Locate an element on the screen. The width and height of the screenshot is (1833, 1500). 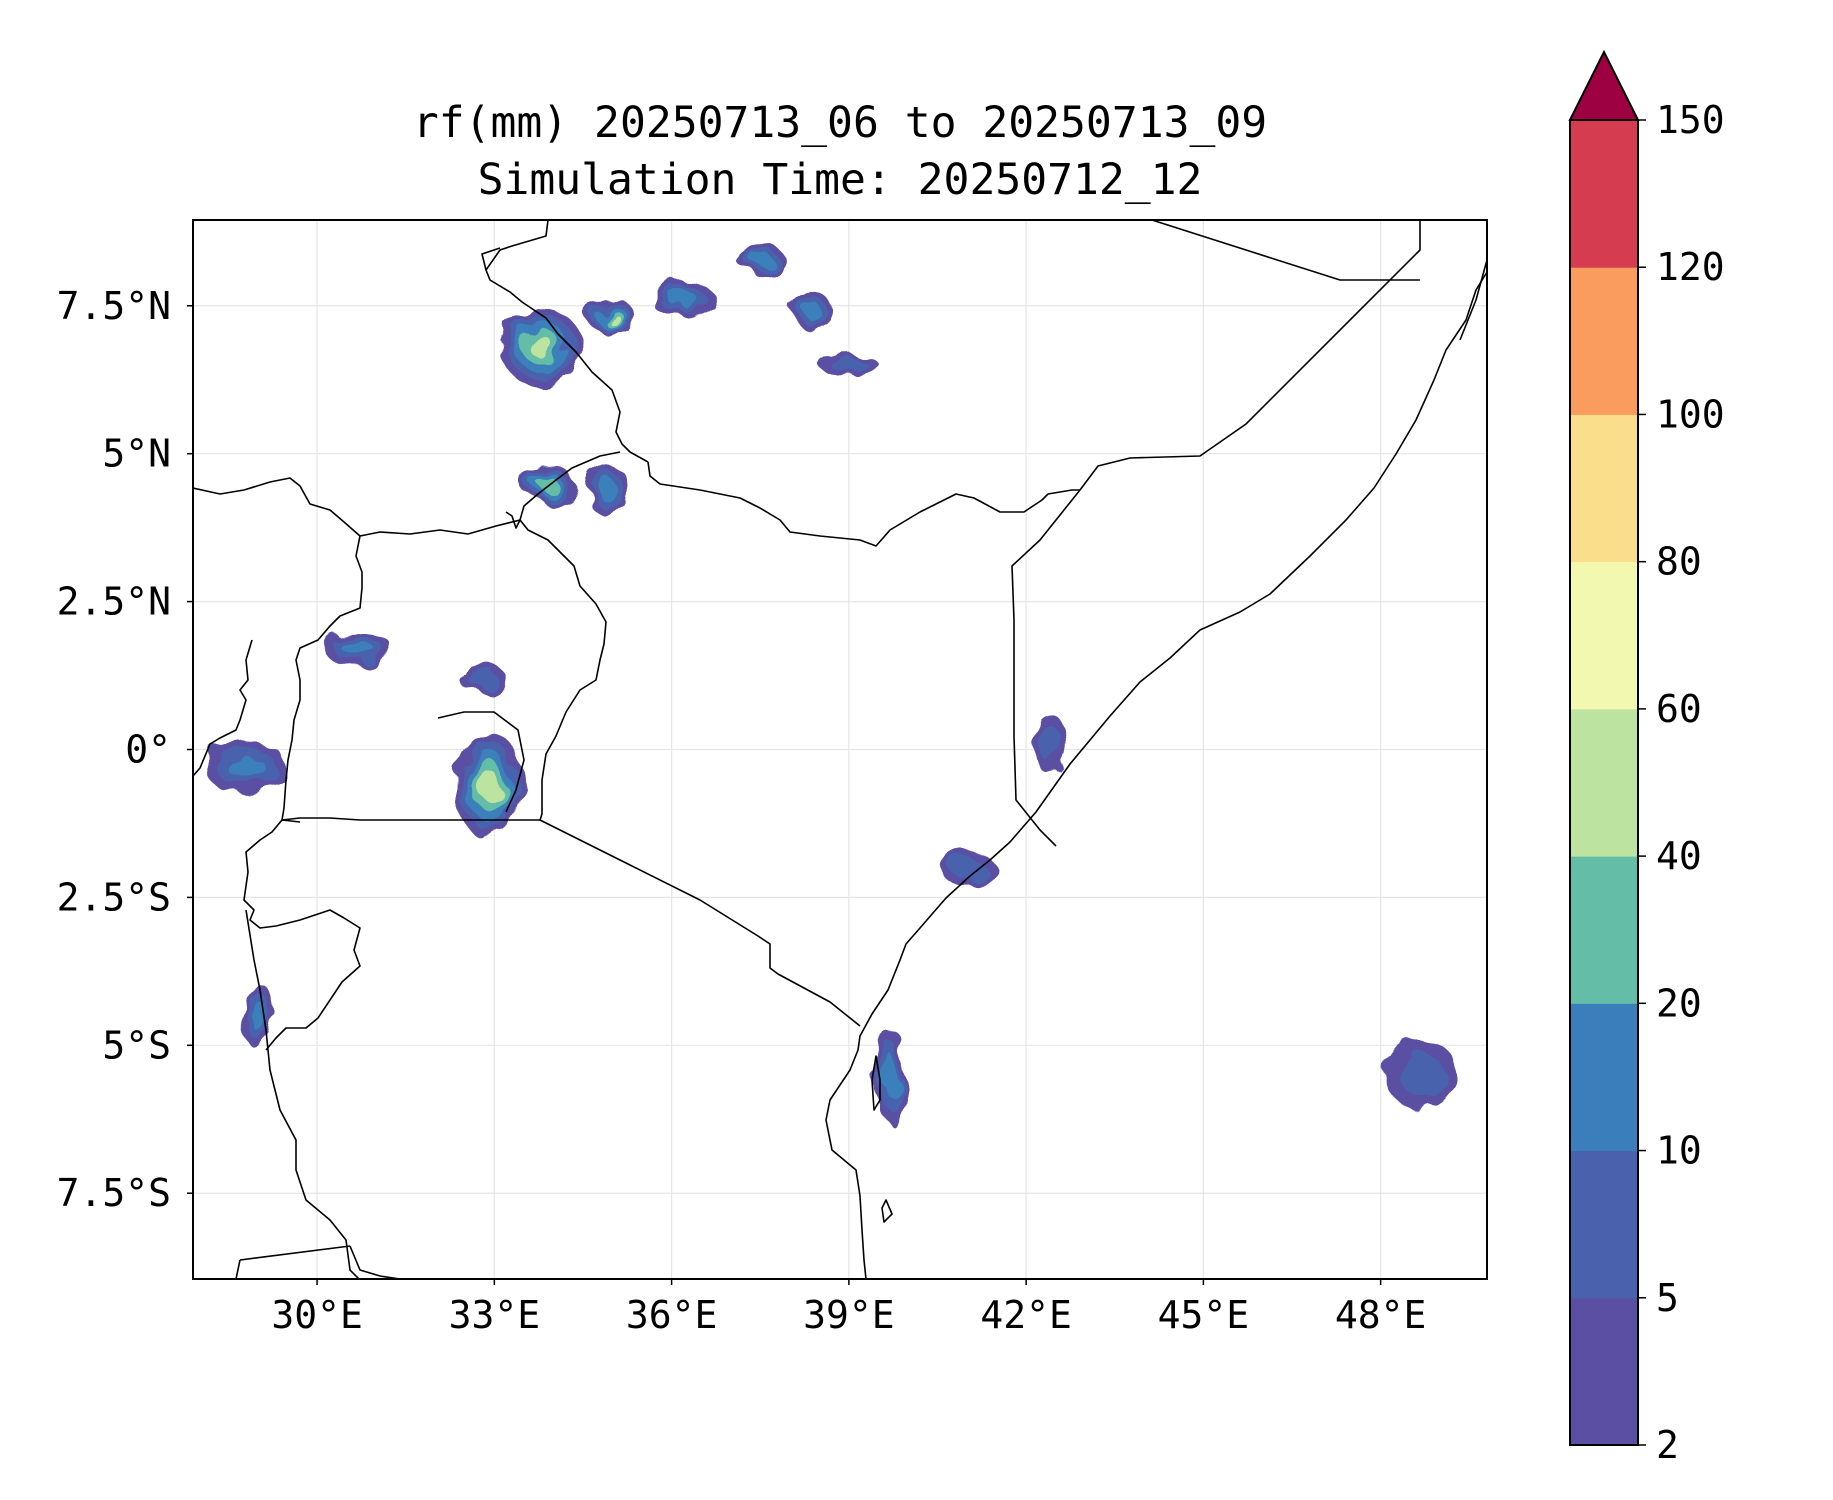
border-ethiopia-somalia is located at coordinates (1250, 355).